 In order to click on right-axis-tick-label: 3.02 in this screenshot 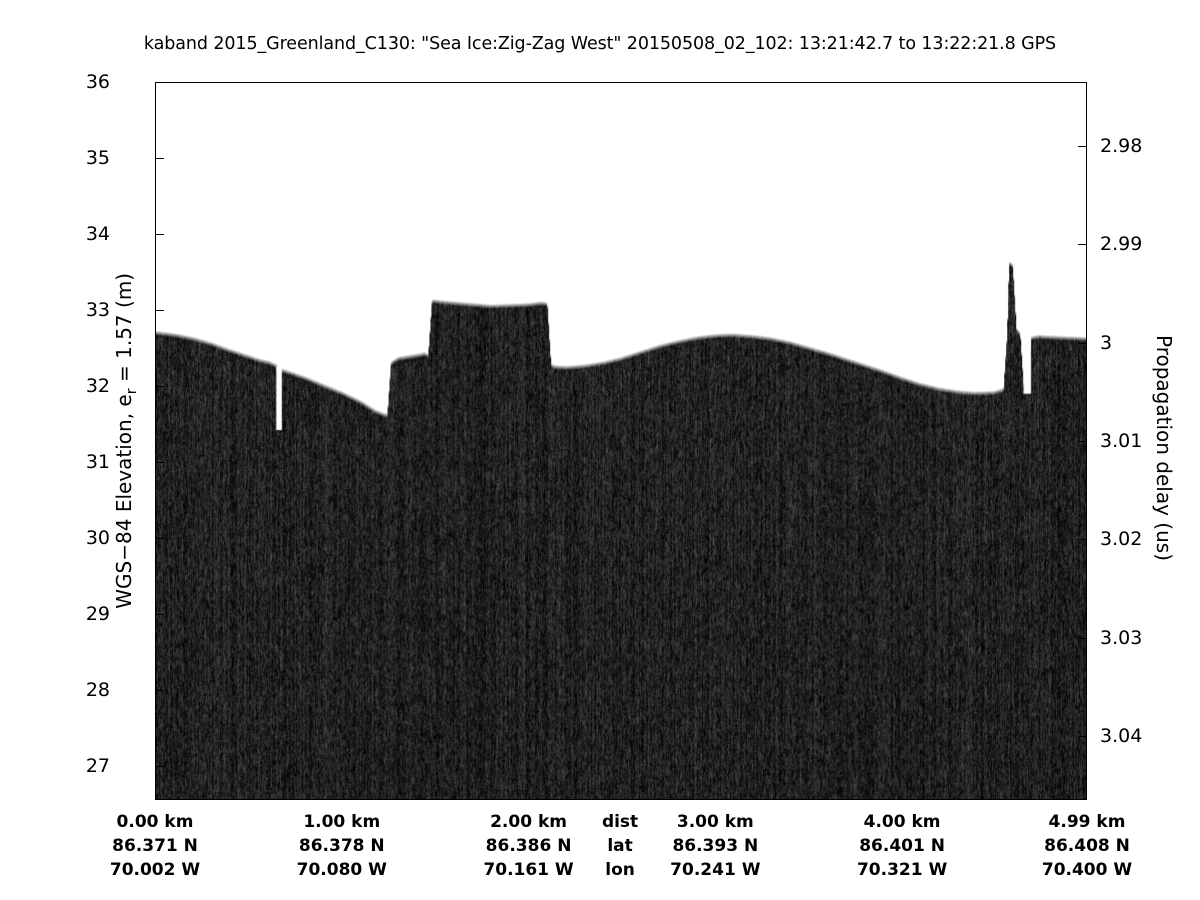, I will do `click(1121, 539)`.